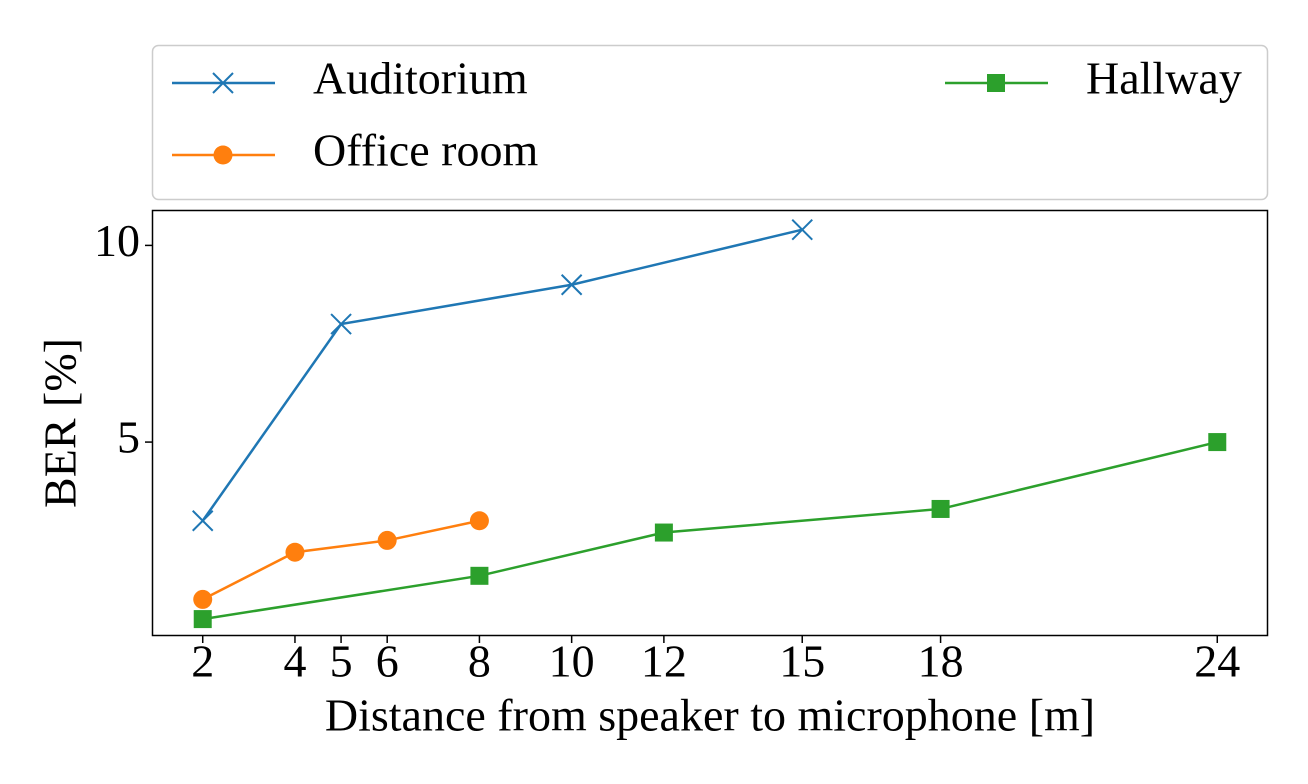 The image size is (1308, 784). What do you see at coordinates (202, 661) in the screenshot?
I see `x-tick-label: 2` at bounding box center [202, 661].